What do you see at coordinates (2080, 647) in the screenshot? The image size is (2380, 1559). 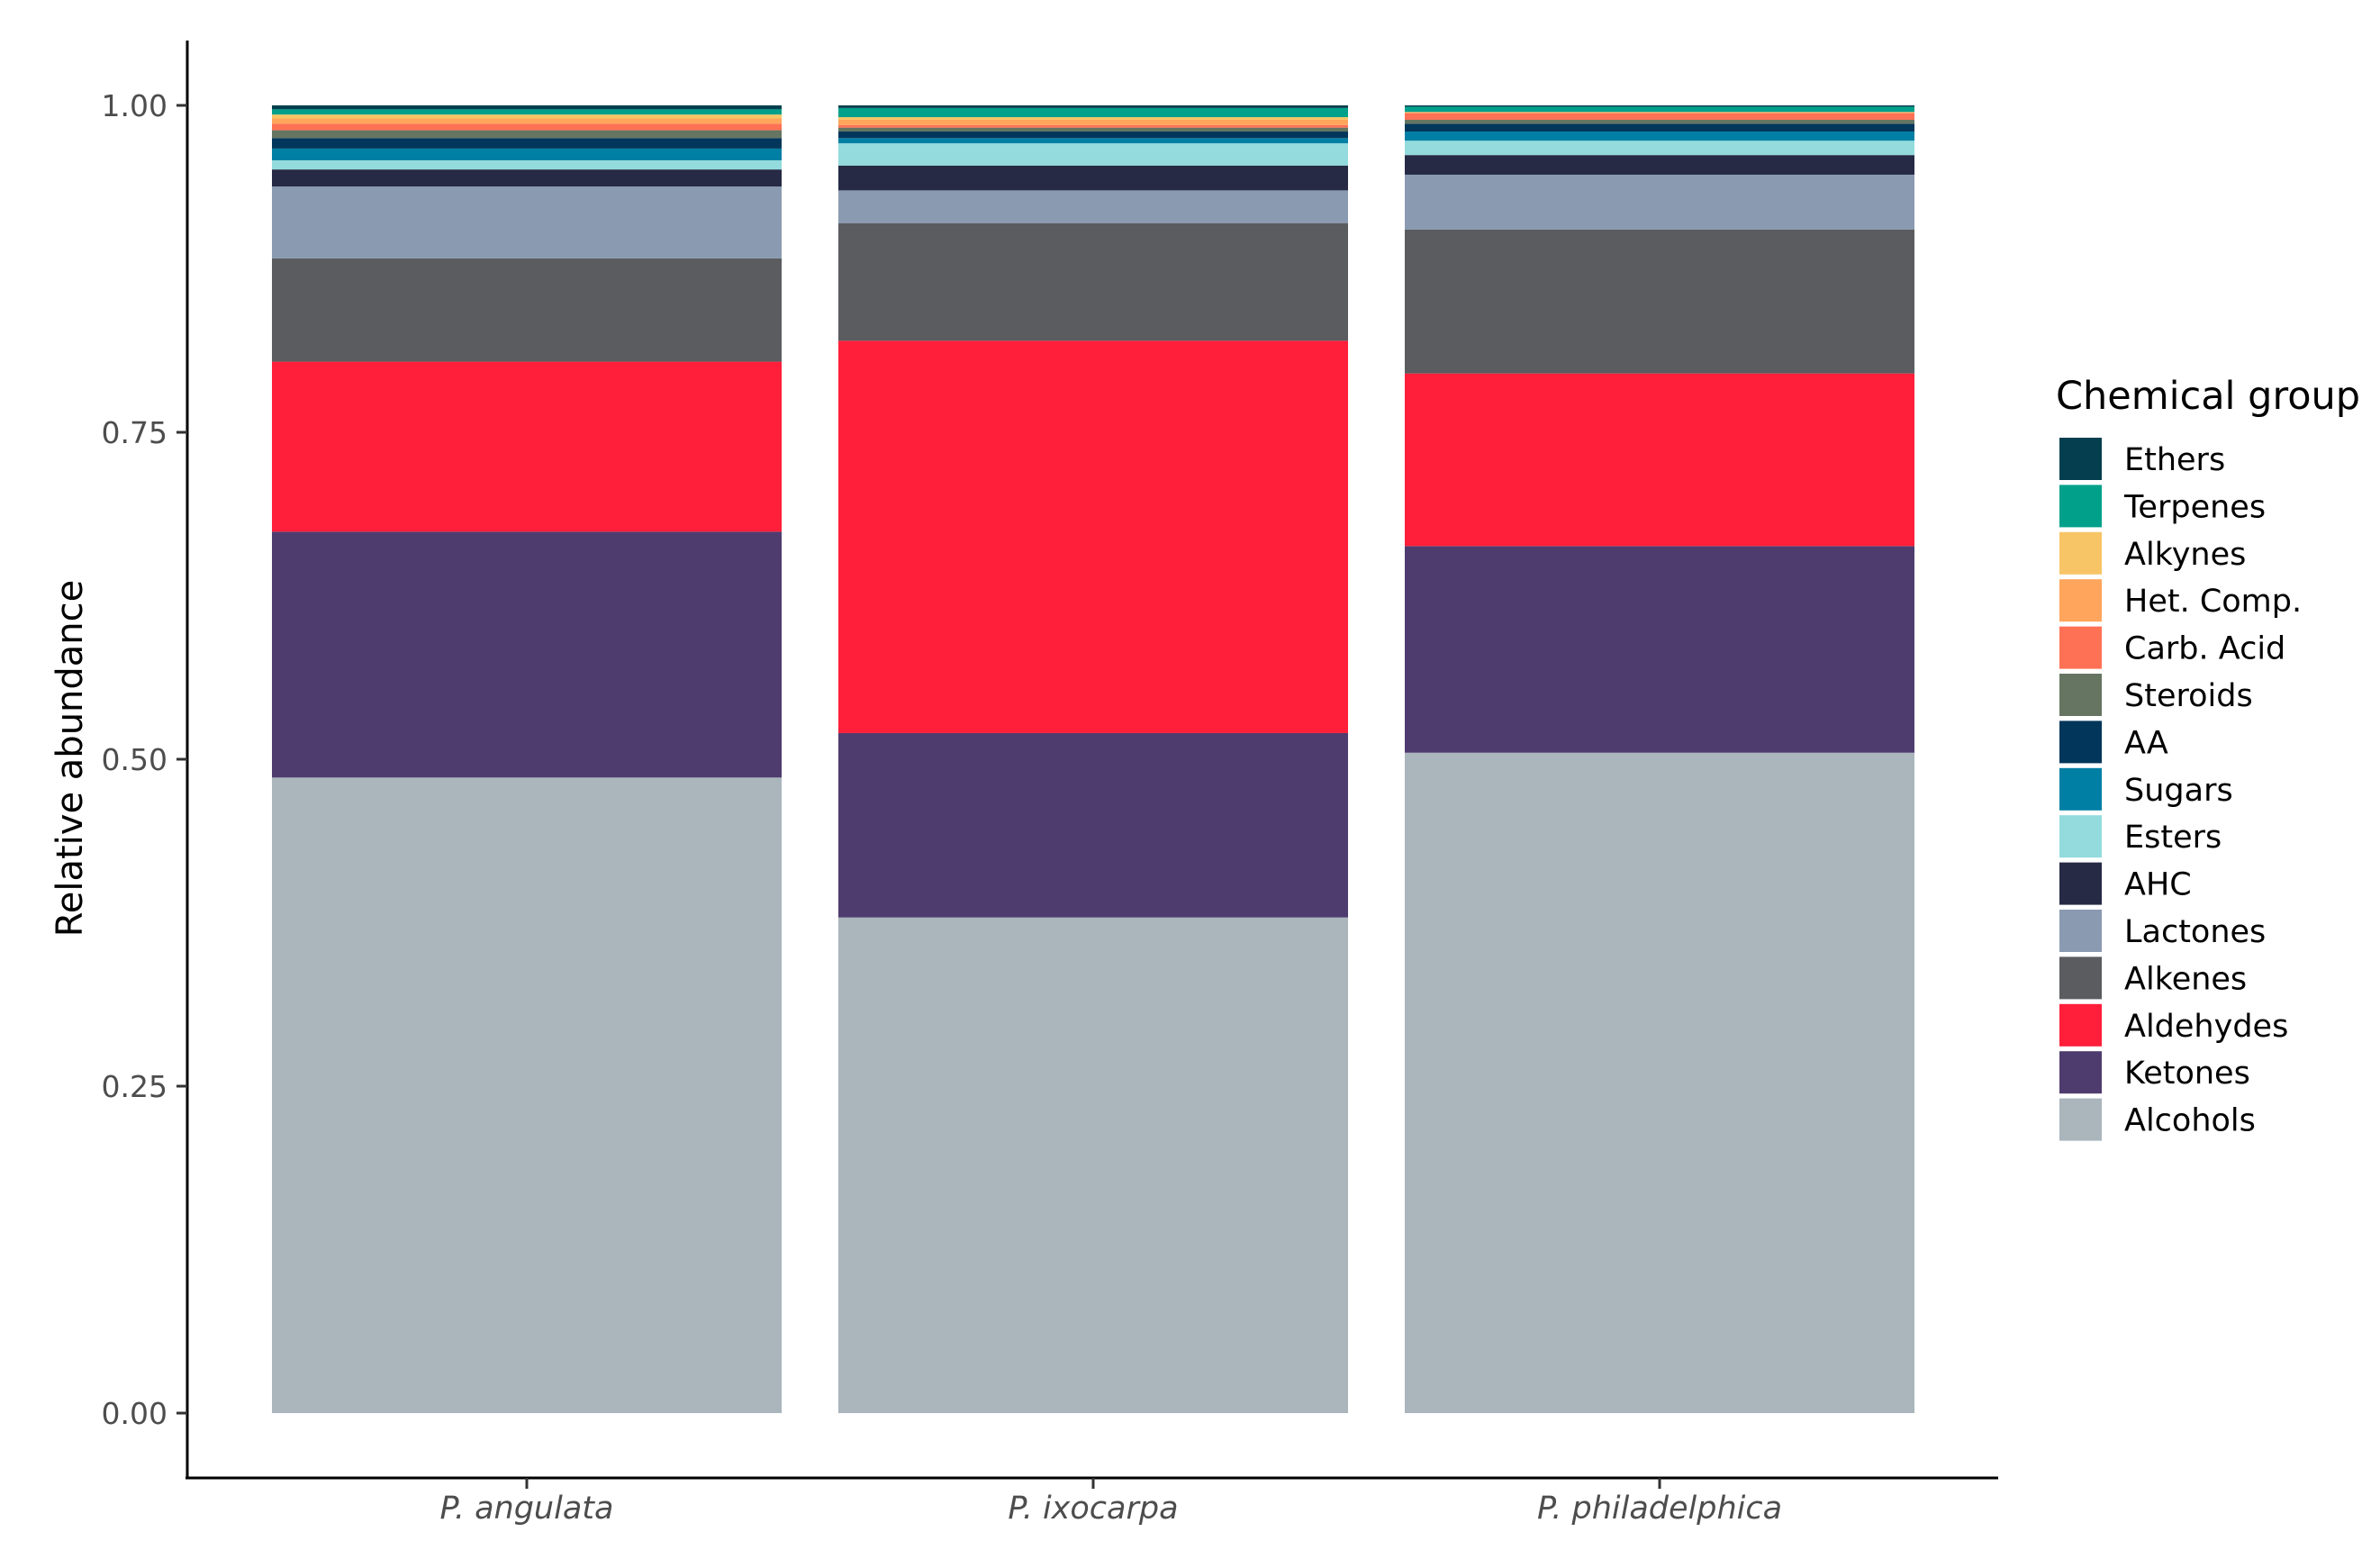 I see `legend-swatch-carb-acid` at bounding box center [2080, 647].